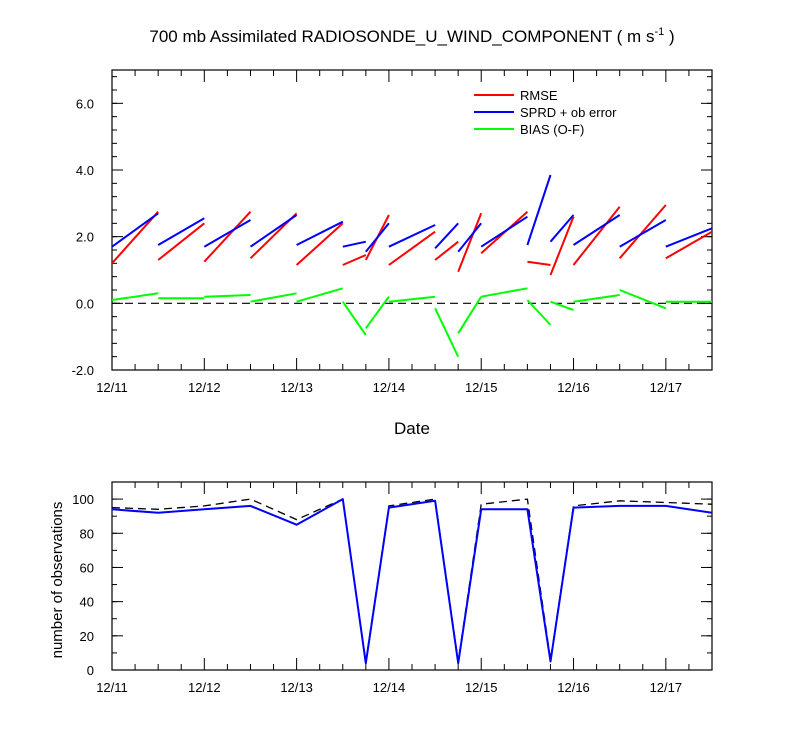  What do you see at coordinates (659, 32) in the screenshot?
I see `chart-title-superscript: -1` at bounding box center [659, 32].